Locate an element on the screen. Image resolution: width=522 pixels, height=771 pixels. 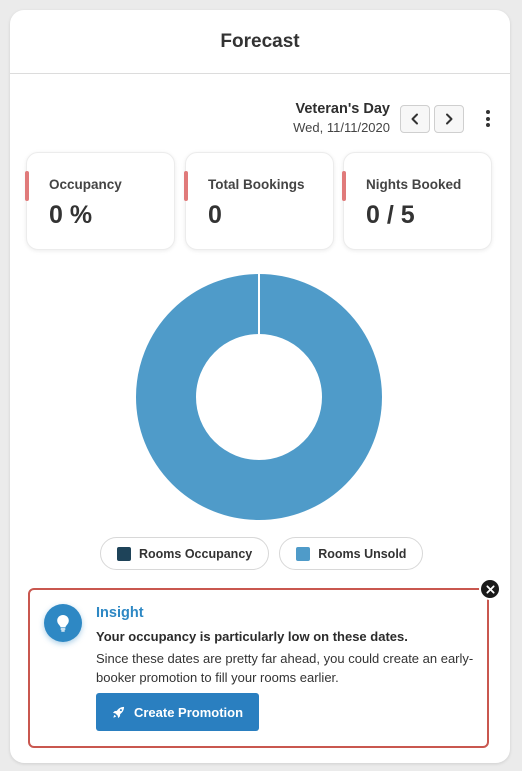
next-date-button is located at coordinates (449, 118).